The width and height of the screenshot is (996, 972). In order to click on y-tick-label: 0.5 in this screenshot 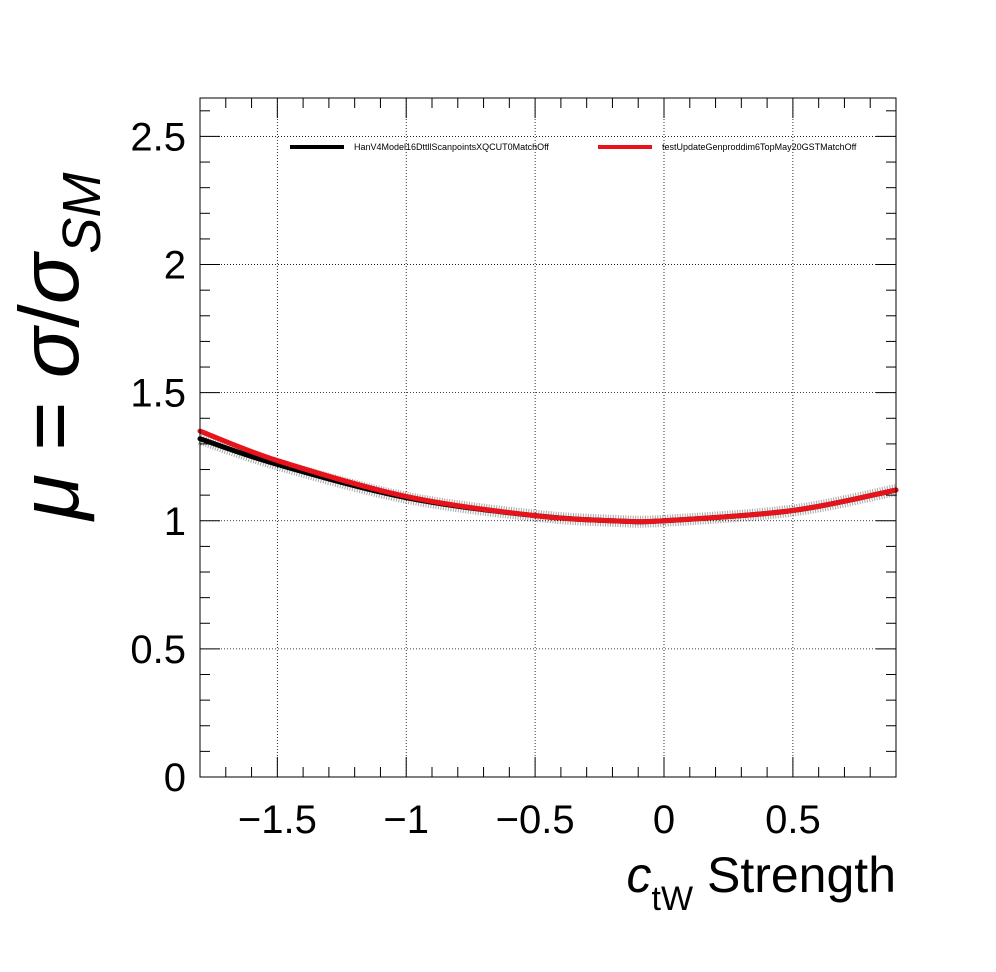, I will do `click(158, 650)`.